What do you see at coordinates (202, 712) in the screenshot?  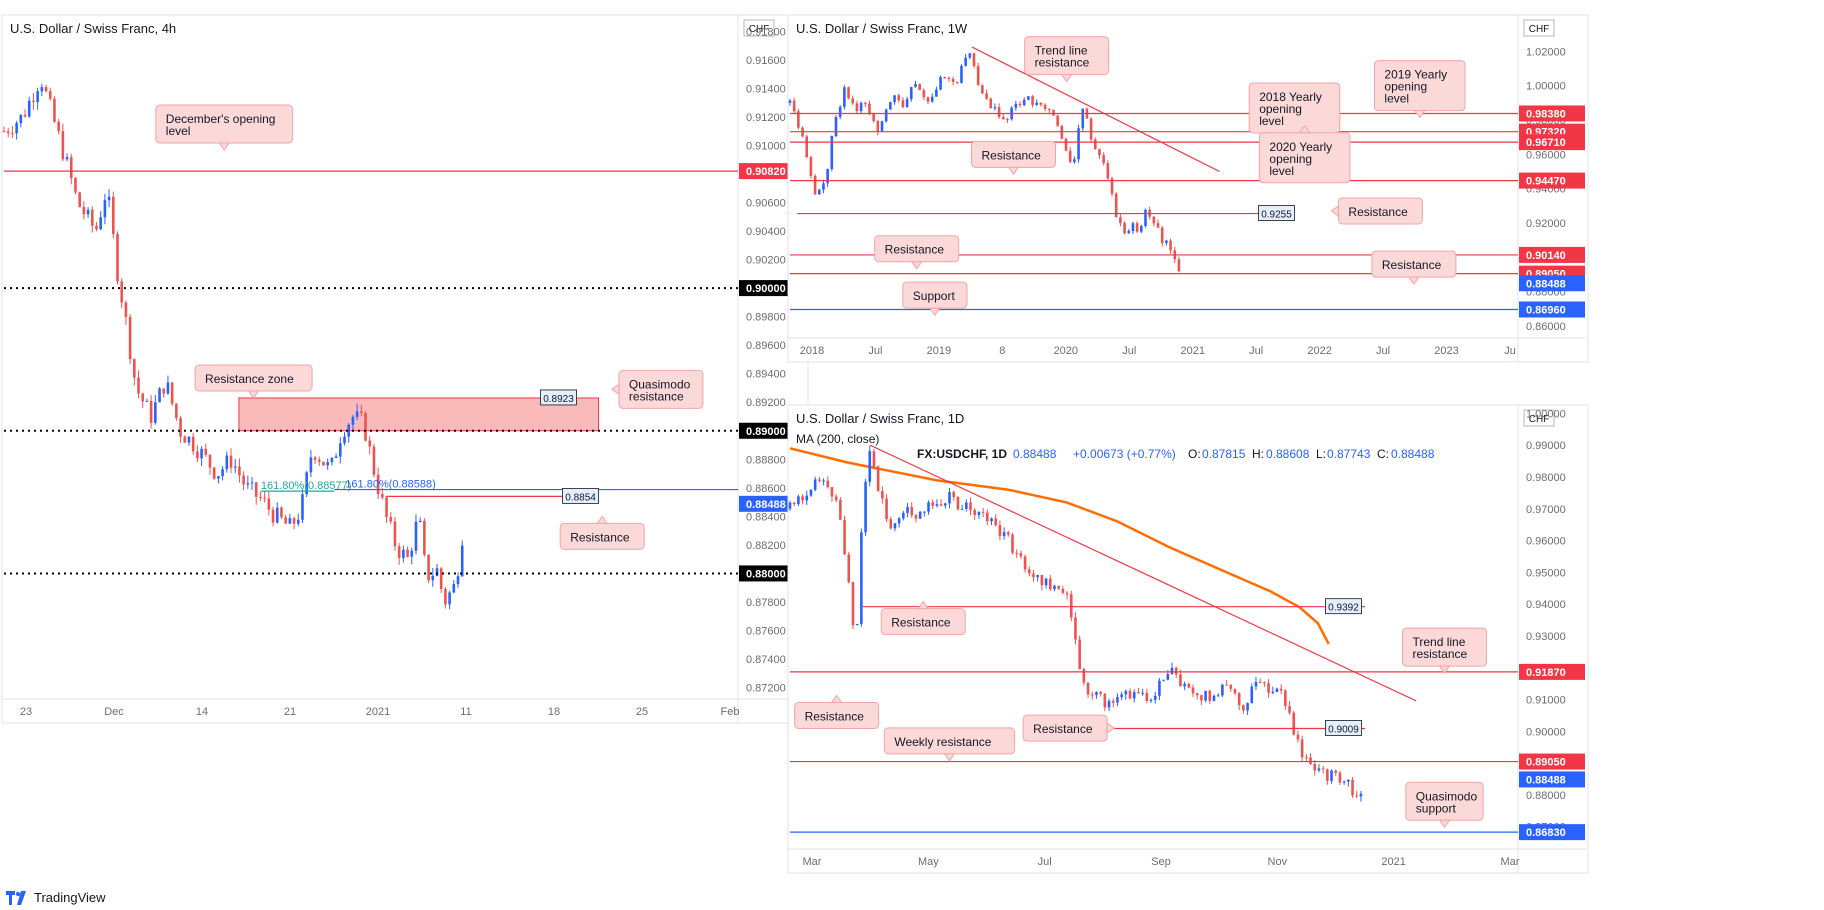 I see `x-tick-label: 14` at bounding box center [202, 712].